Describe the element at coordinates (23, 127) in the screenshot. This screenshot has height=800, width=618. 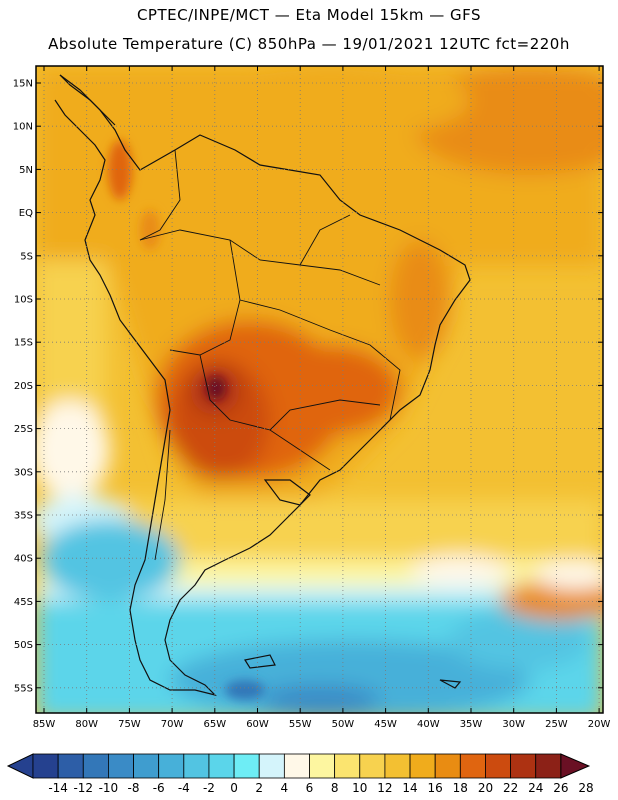
I see `lat-label: 10N` at that location.